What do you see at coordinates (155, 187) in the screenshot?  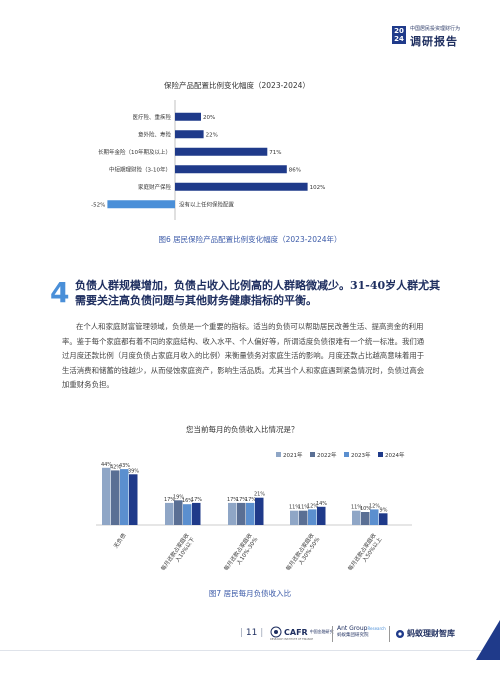 I see `chart1-category-label: 家庭财产保险` at bounding box center [155, 187].